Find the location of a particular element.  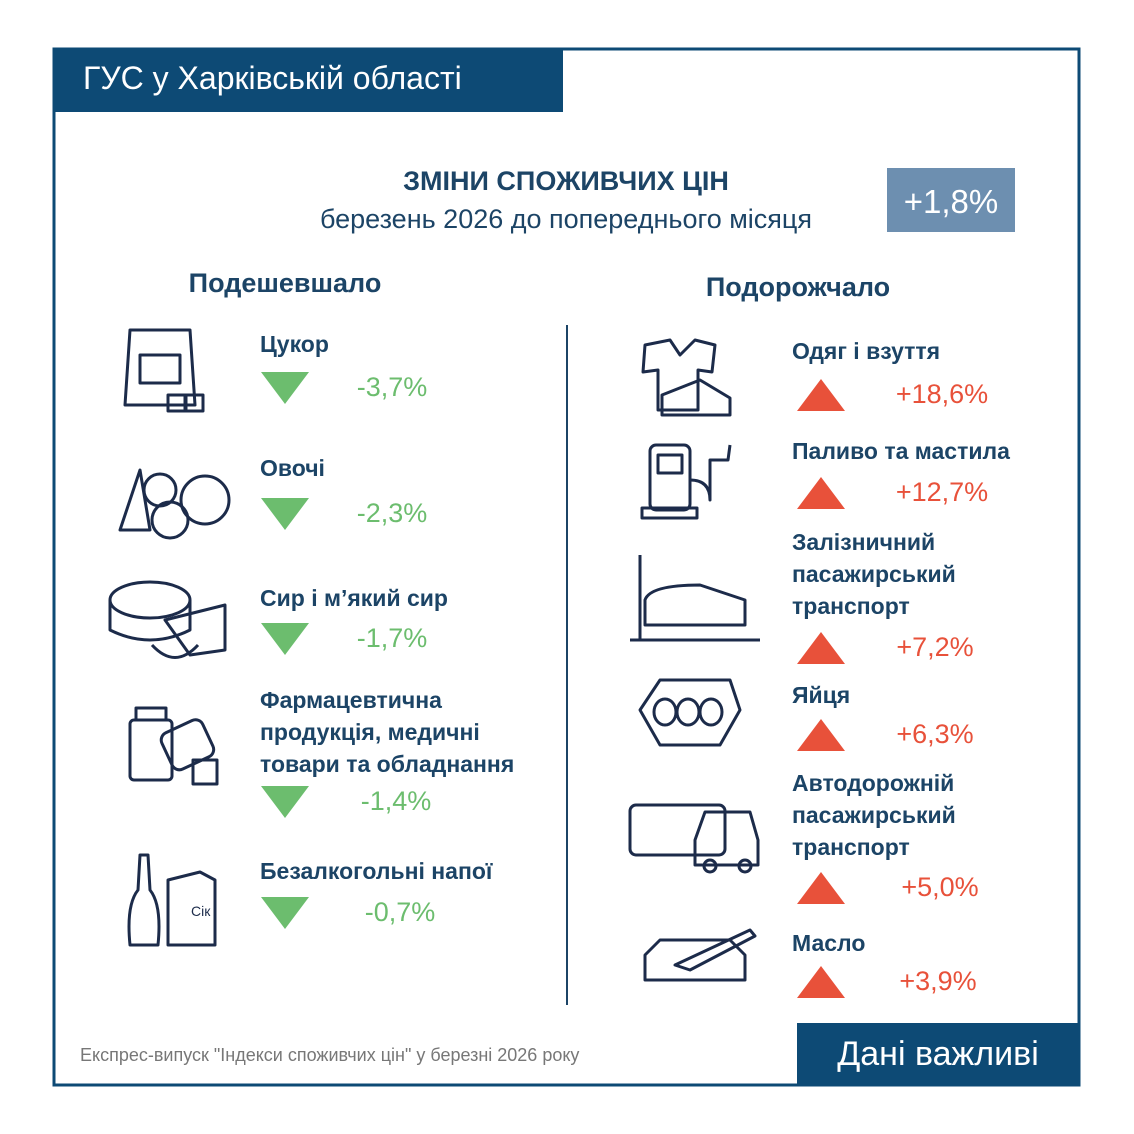

item-change: +7,2% is located at coordinates (935, 647).